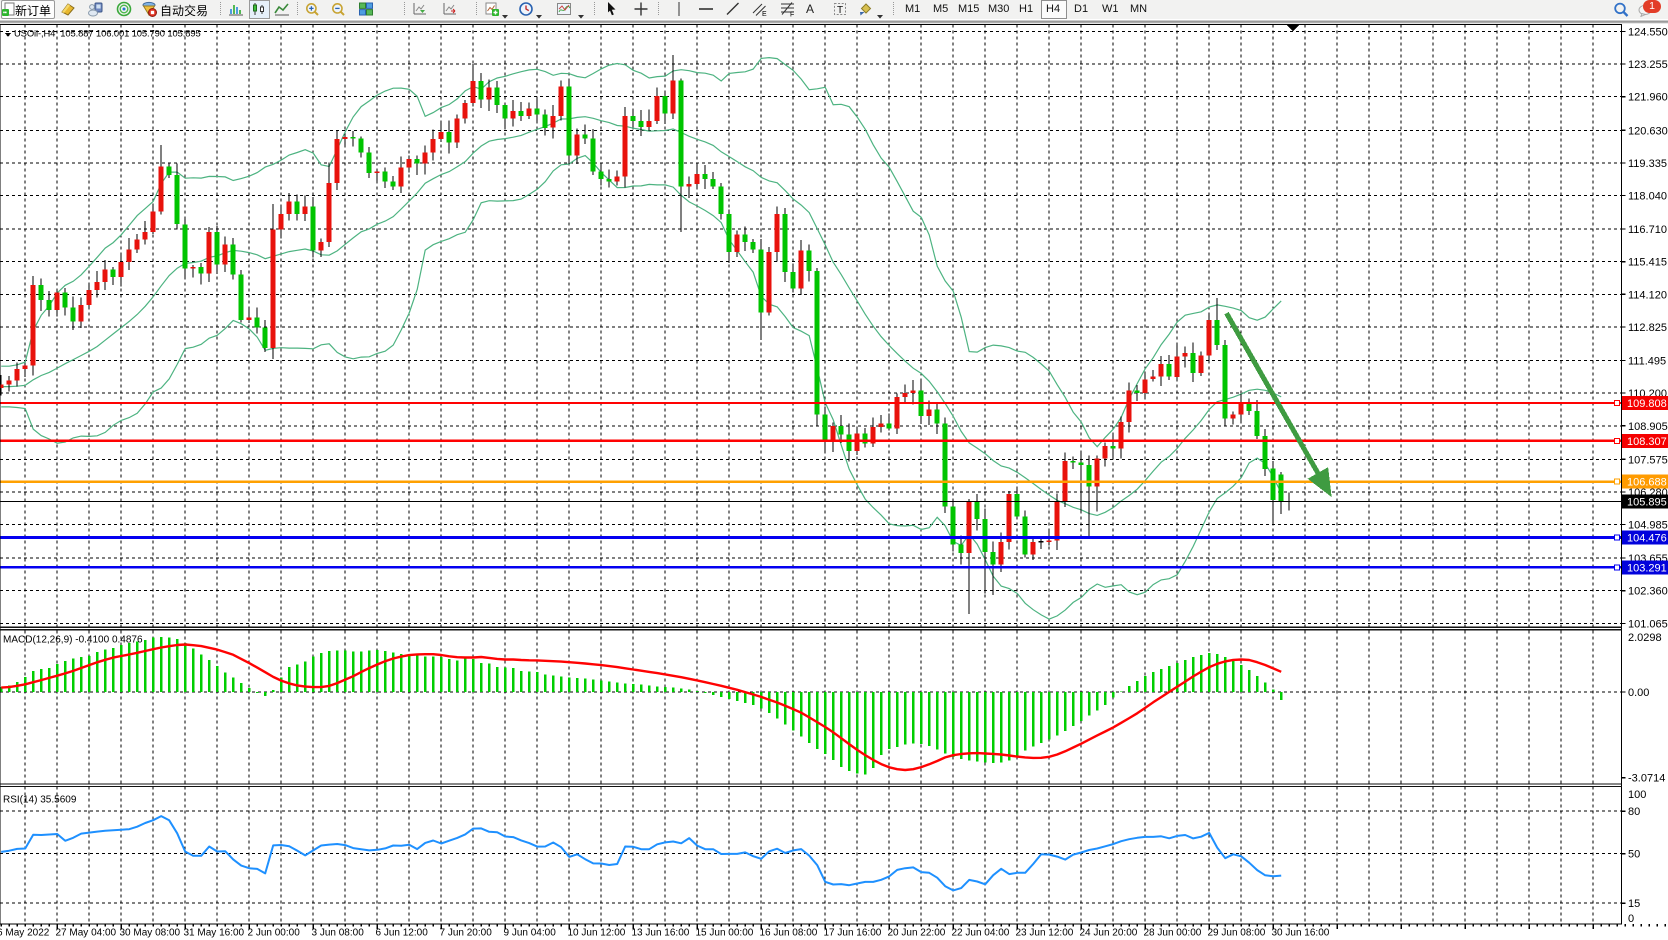  What do you see at coordinates (1648, 624) in the screenshot?
I see `svg-text: 101.065` at bounding box center [1648, 624].